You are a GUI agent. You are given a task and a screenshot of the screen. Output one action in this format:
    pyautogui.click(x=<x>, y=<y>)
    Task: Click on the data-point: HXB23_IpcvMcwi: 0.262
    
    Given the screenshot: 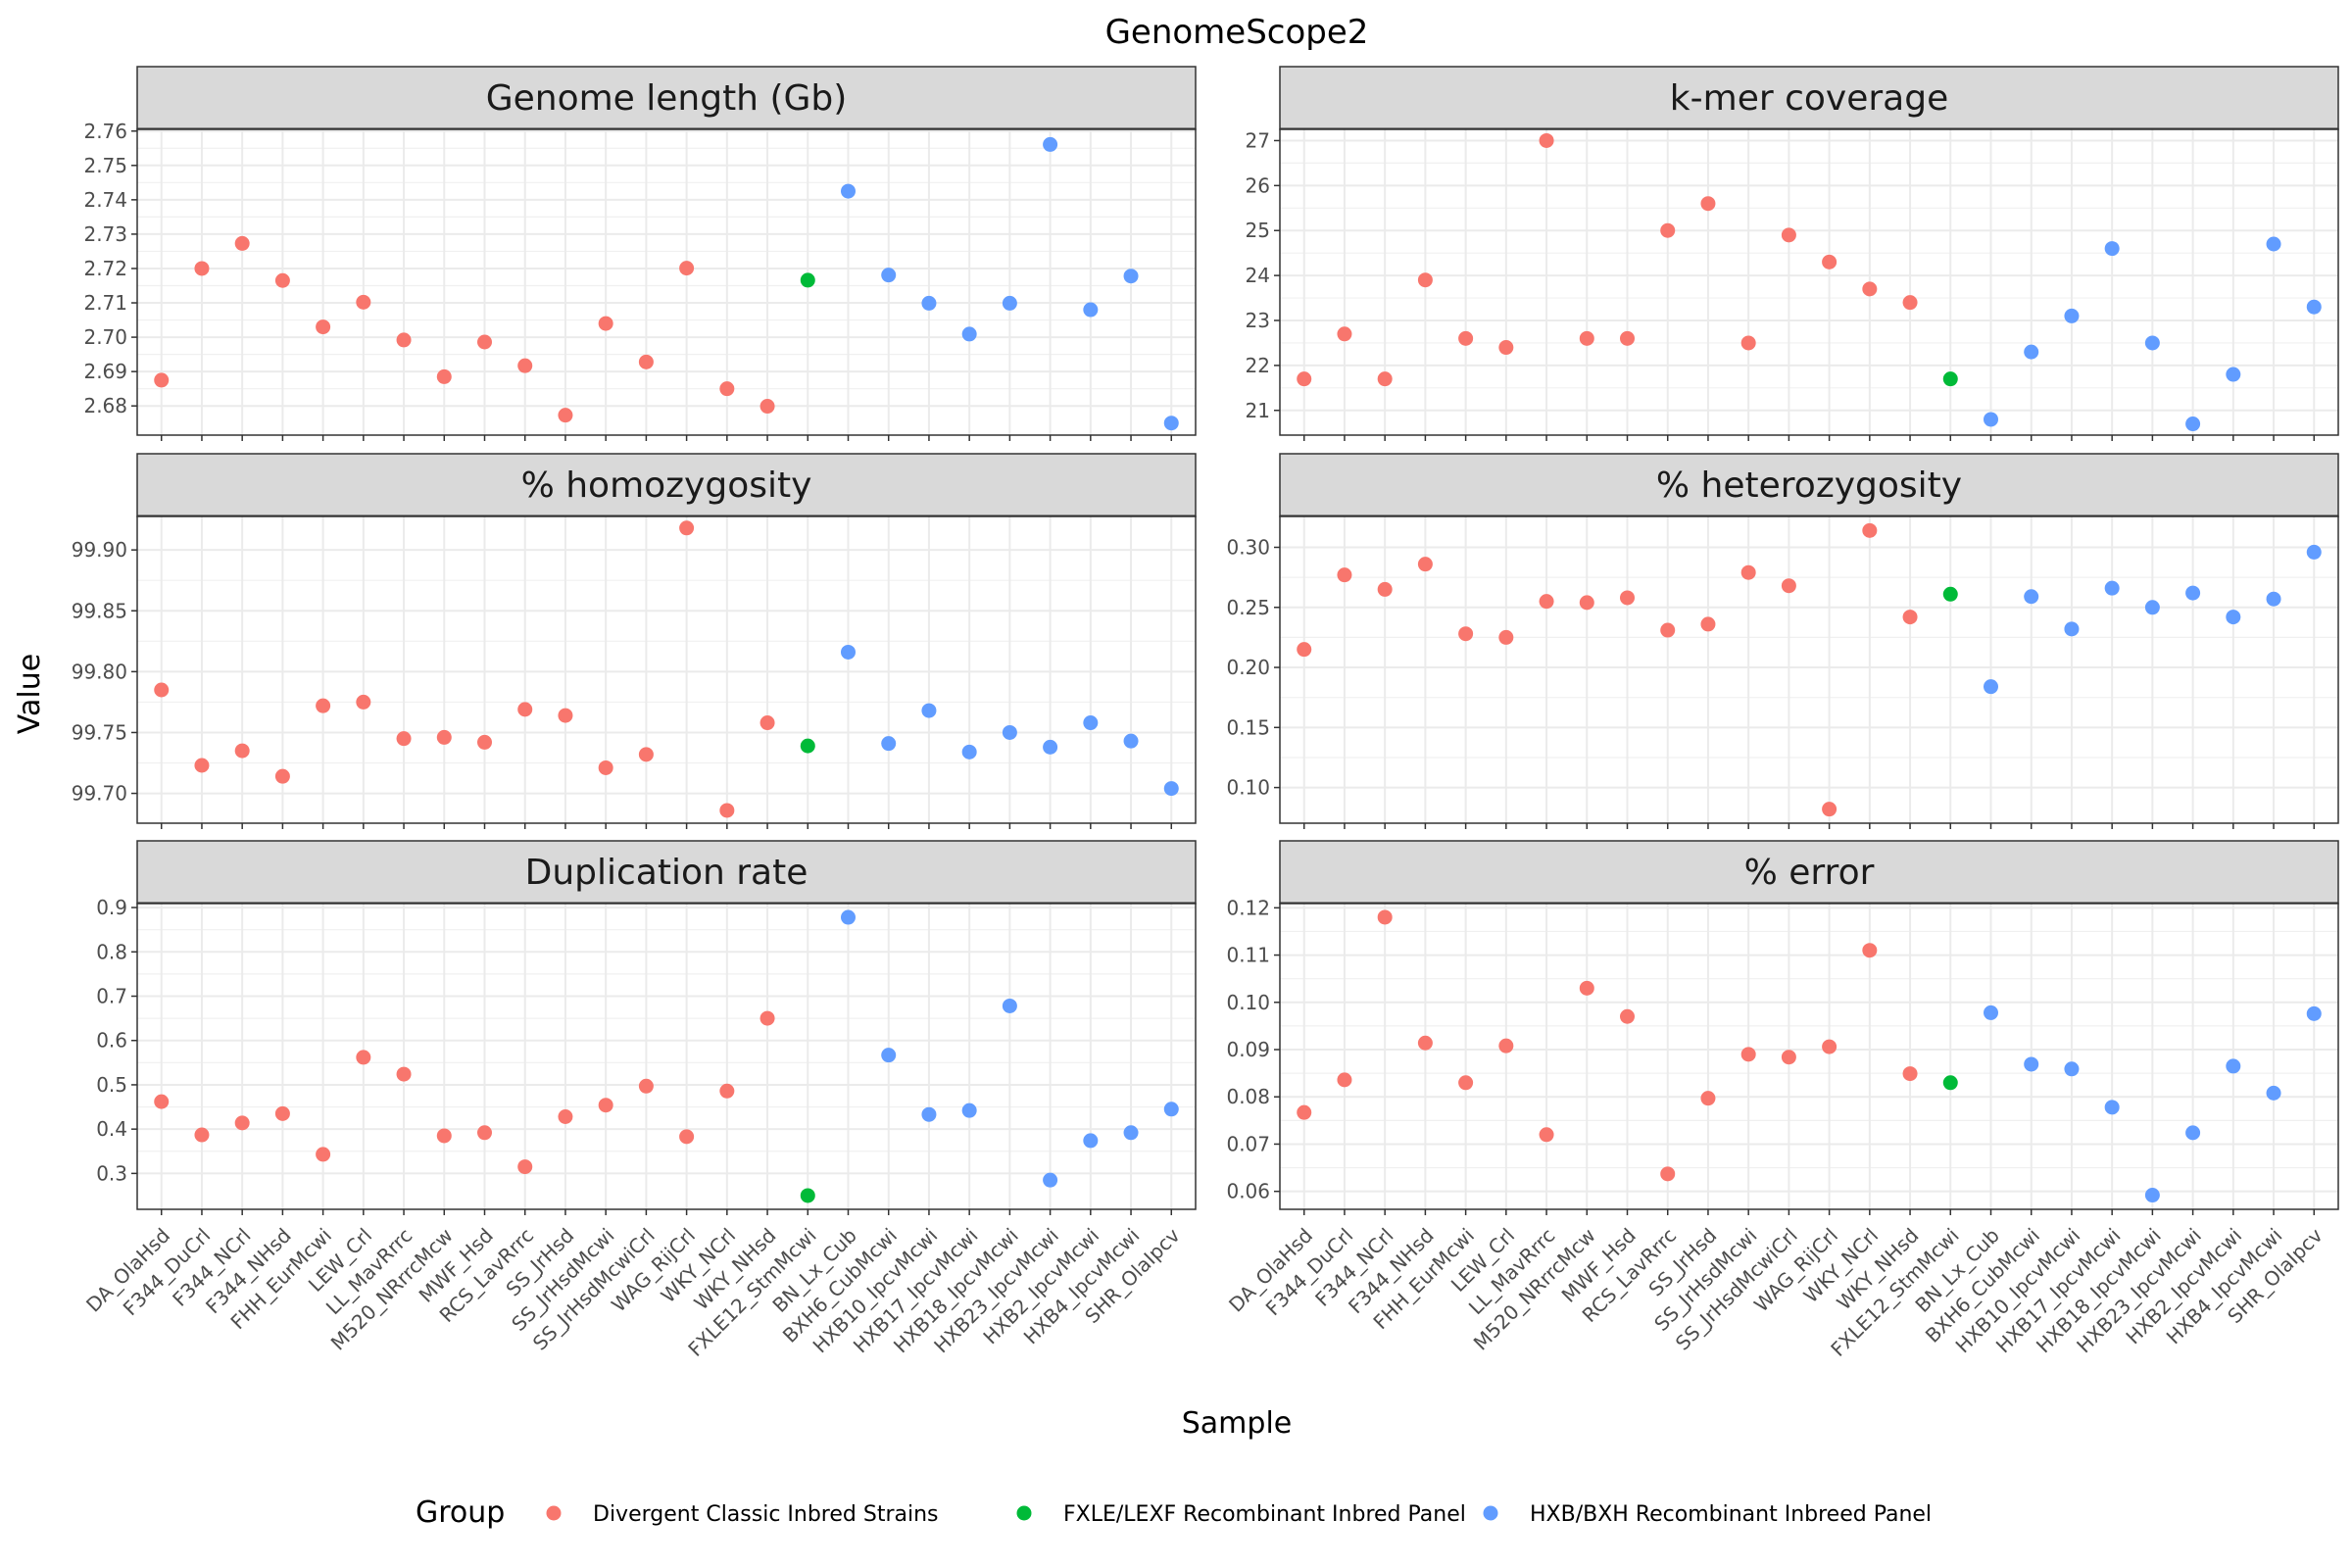 What is the action you would take?
    pyautogui.click(x=2193, y=593)
    